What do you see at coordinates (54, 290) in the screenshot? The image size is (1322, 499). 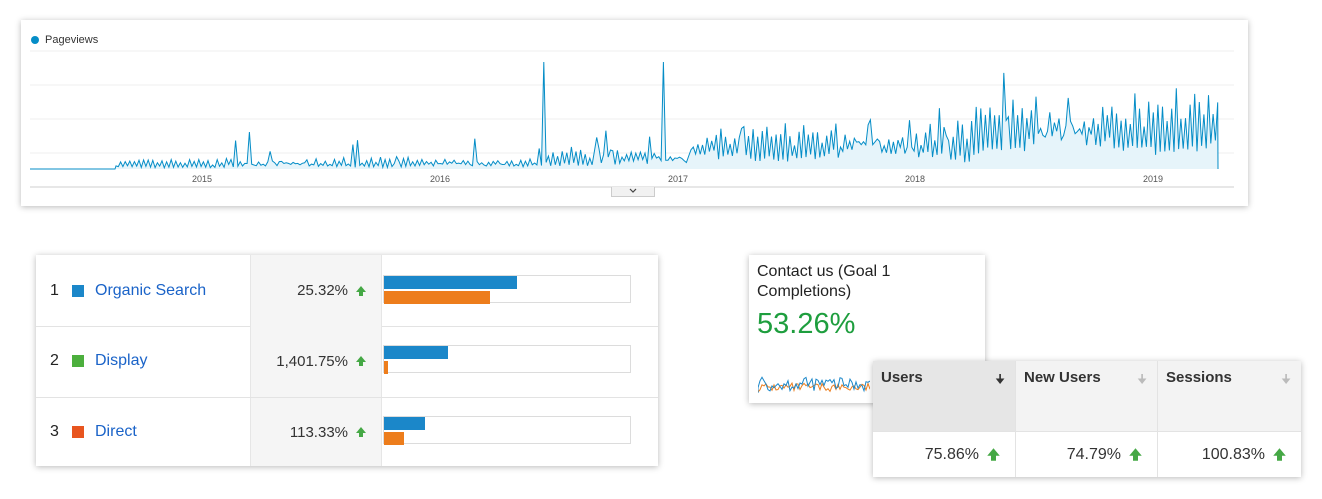 I see `channel-rank: 1` at bounding box center [54, 290].